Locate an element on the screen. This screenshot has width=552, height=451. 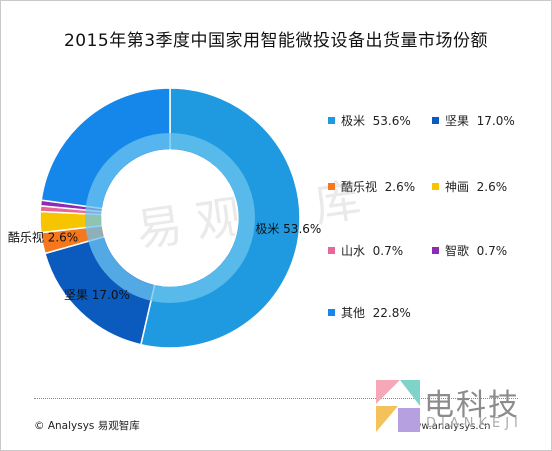
chart-title: 2015年第3季度中国家用智能微投设备出货量市场份额 is located at coordinates (276, 41).